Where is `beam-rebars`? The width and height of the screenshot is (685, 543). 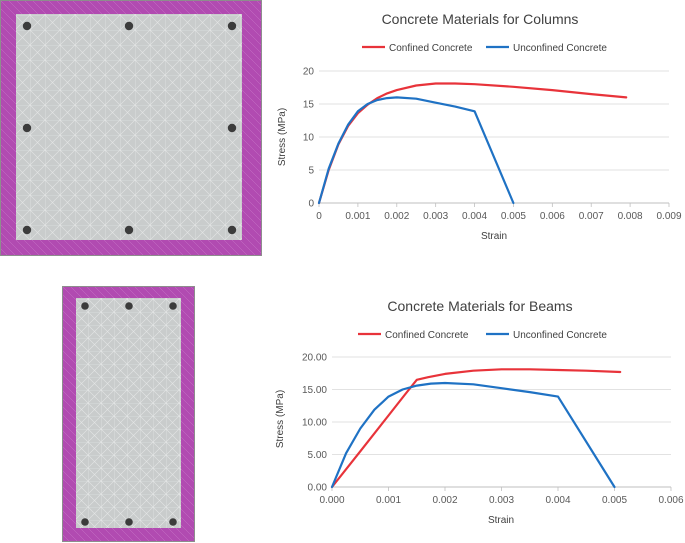
beam-rebars is located at coordinates (129, 414).